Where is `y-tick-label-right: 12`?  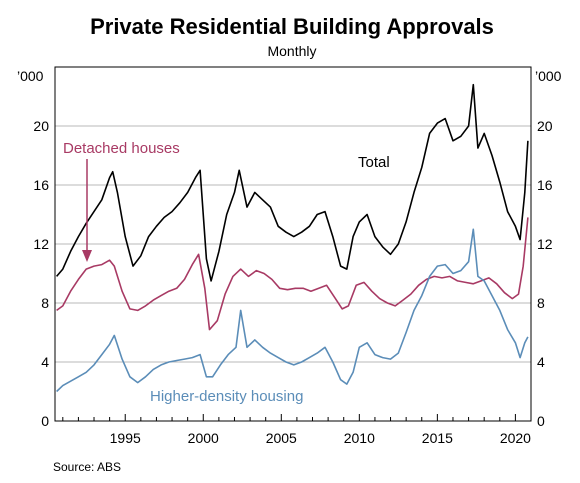
y-tick-label-right: 12 is located at coordinates (545, 244).